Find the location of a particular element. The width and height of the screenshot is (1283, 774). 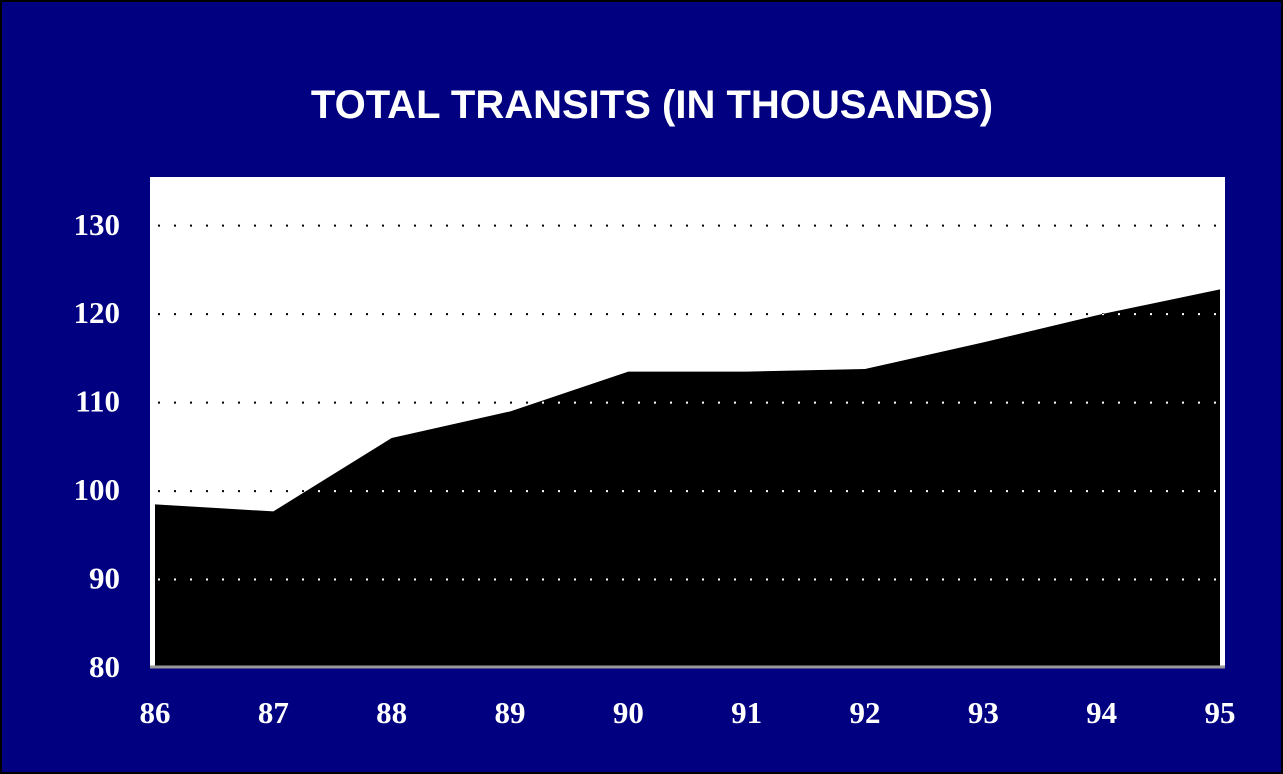

x-tick-label: 93 is located at coordinates (983, 712).